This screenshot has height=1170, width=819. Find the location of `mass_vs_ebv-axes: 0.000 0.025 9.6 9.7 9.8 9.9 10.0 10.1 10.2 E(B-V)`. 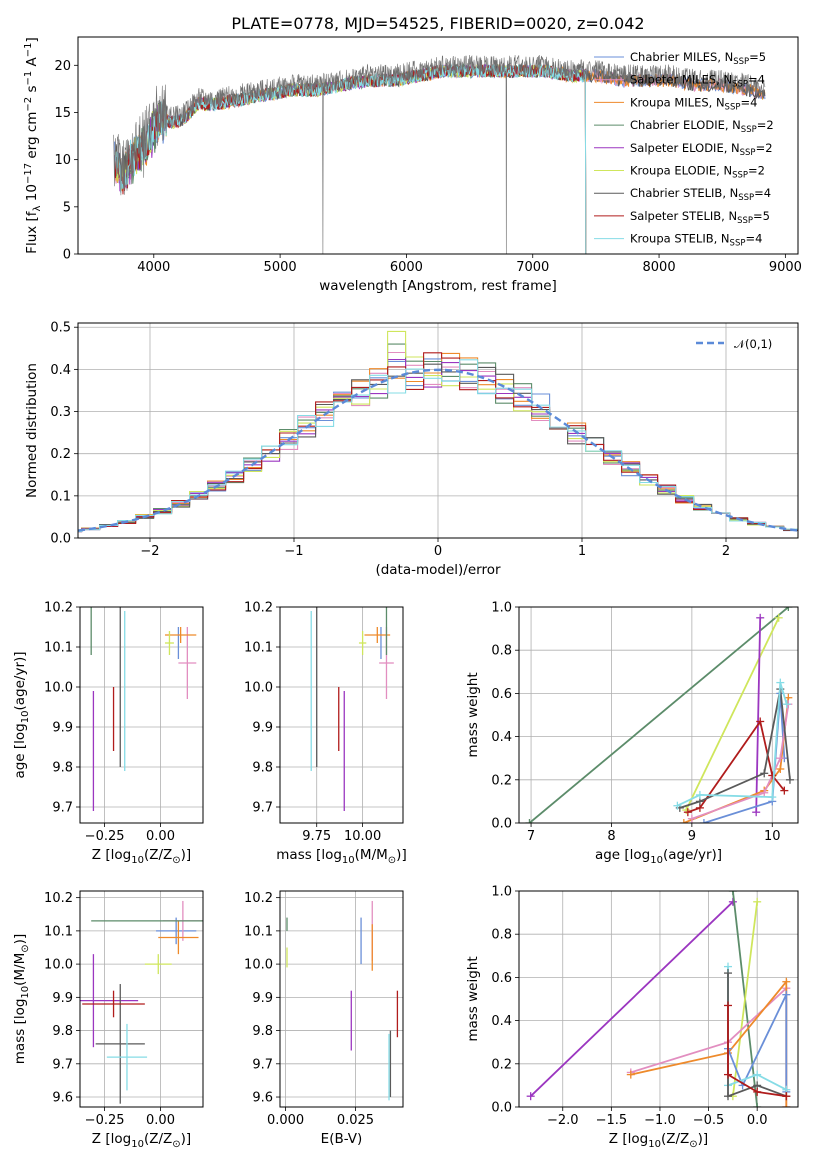

mass_vs_ebv-axes: 0.000 0.025 9.6 9.7 9.8 9.9 10.0 10.1 10.2 E(B-V) is located at coordinates (324, 1018).